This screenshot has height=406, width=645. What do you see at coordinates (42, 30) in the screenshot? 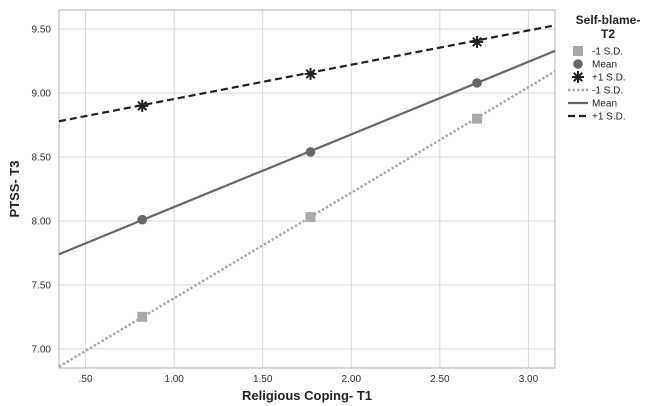
I see `y-tick-label: 9.50` at bounding box center [42, 30].